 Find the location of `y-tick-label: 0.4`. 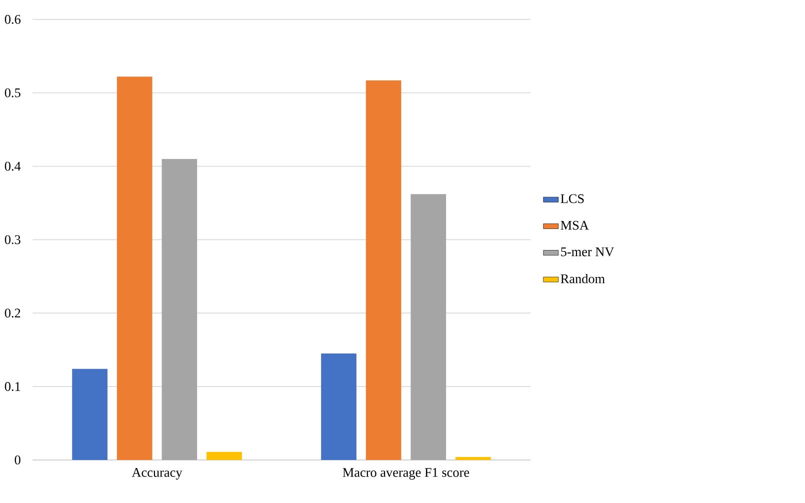

y-tick-label: 0.4 is located at coordinates (12, 166).